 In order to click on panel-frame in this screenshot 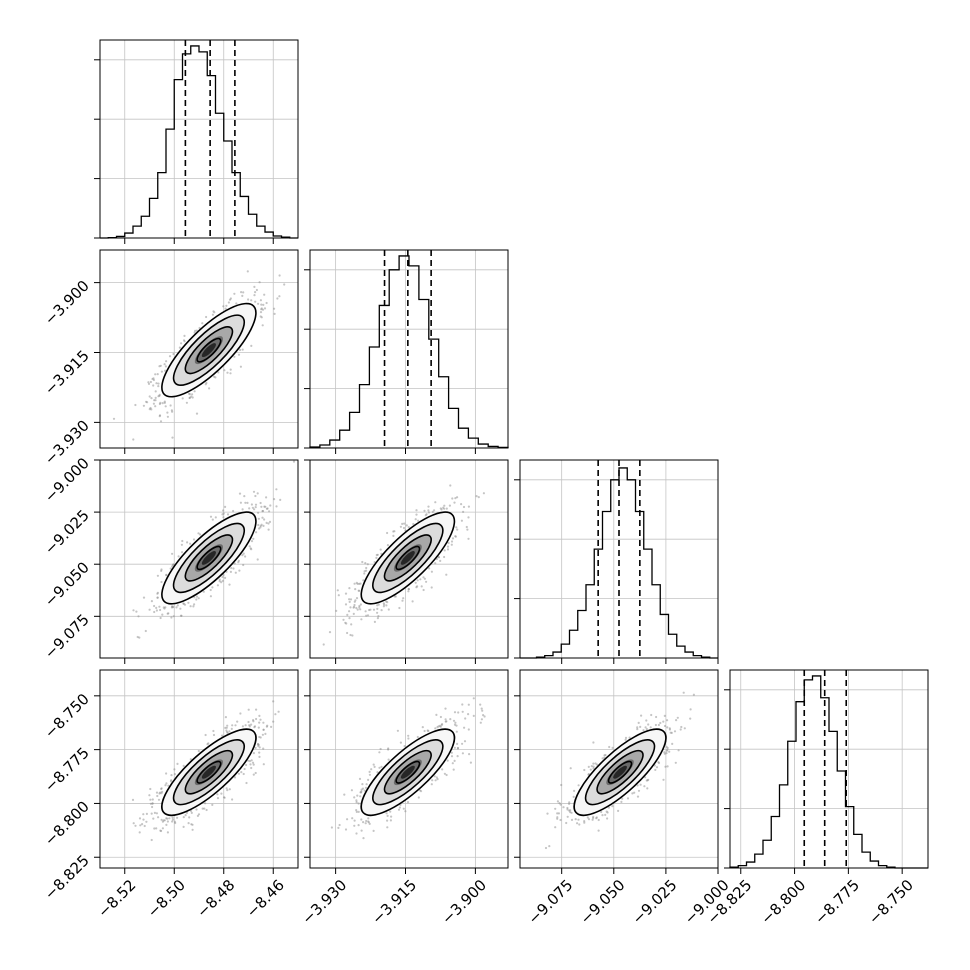, I will do `click(409, 769)`.